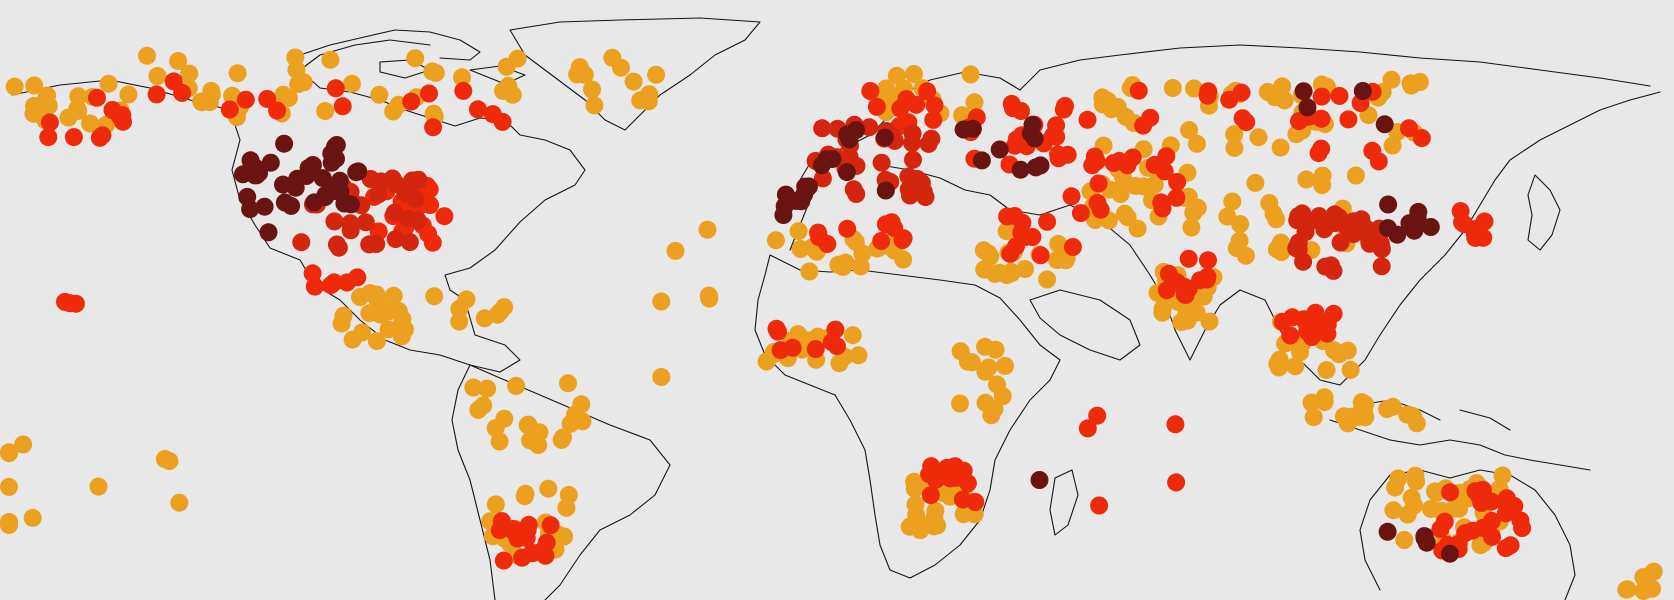  I want to click on coastline-indonesia, so click(1460, 435).